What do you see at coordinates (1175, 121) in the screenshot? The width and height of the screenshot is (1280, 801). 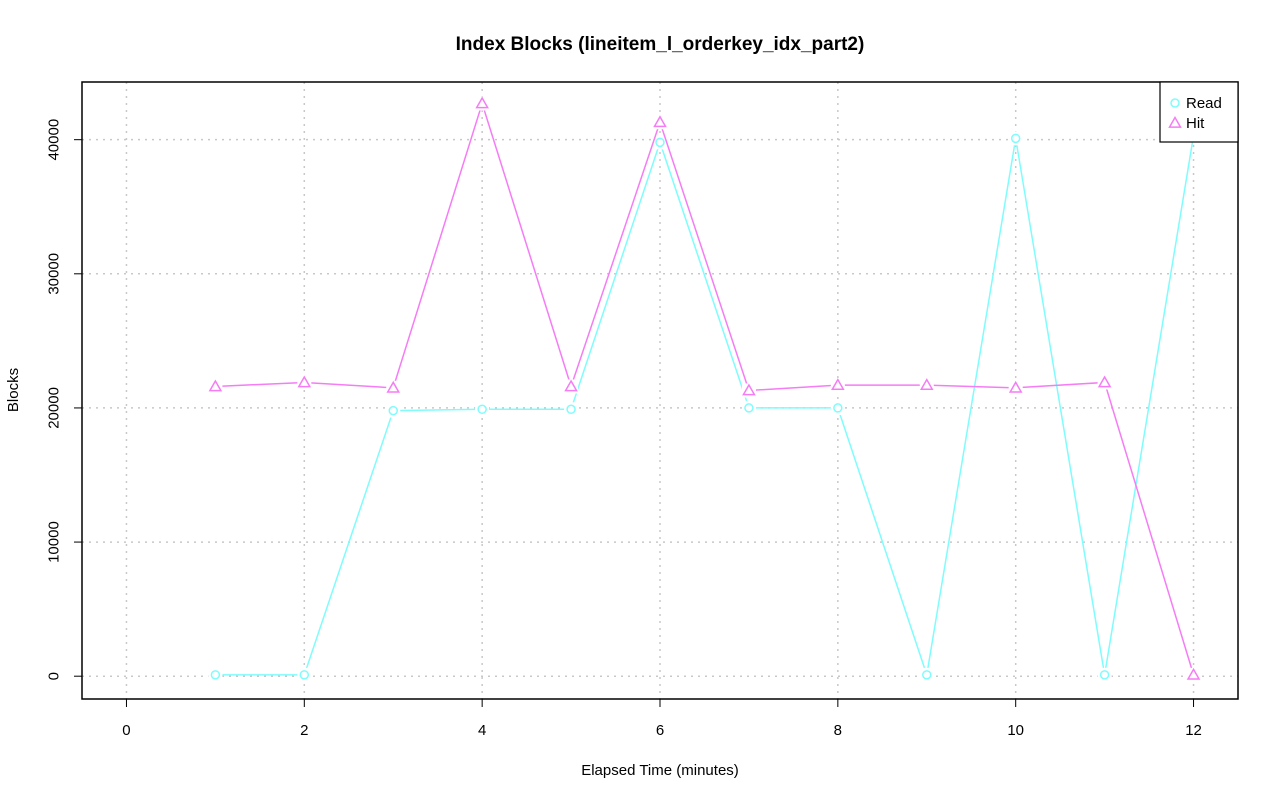 I see `legend-hit-point` at bounding box center [1175, 121].